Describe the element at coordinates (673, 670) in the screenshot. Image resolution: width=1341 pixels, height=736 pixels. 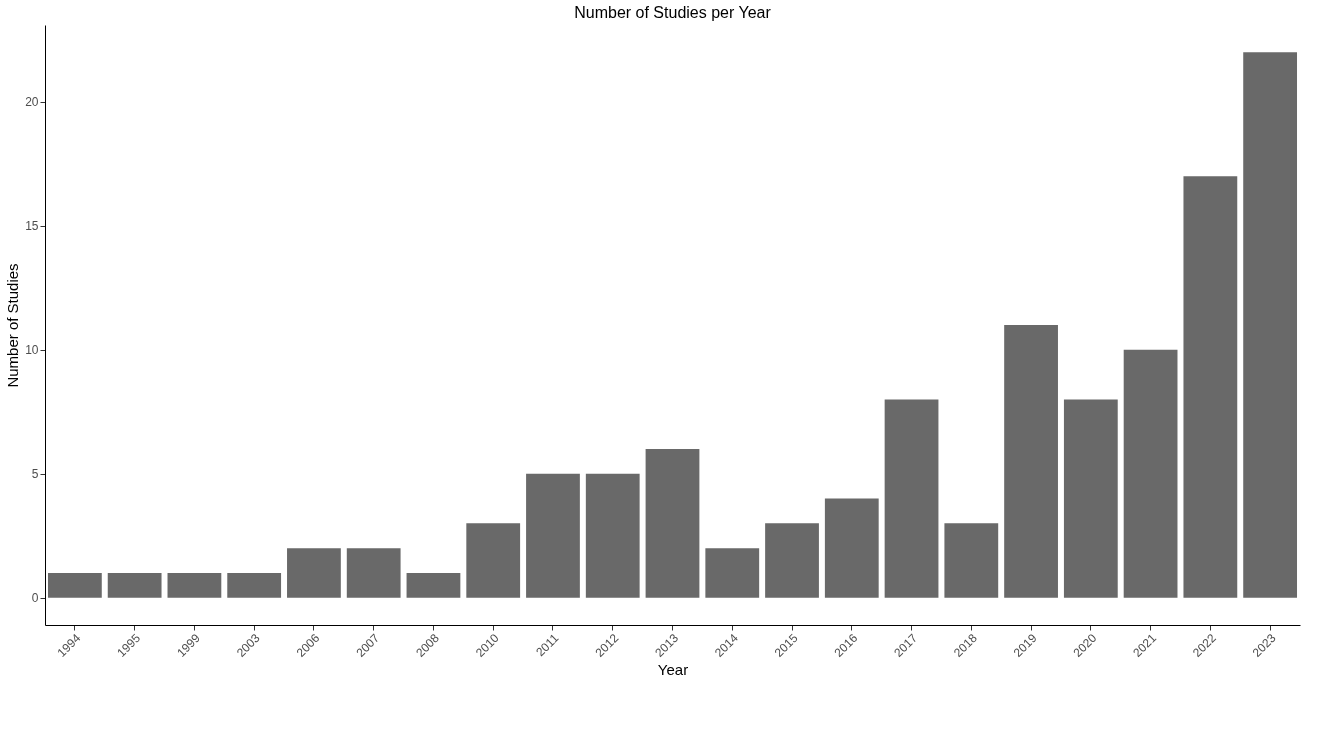
I see `x-axis-title: Year` at that location.